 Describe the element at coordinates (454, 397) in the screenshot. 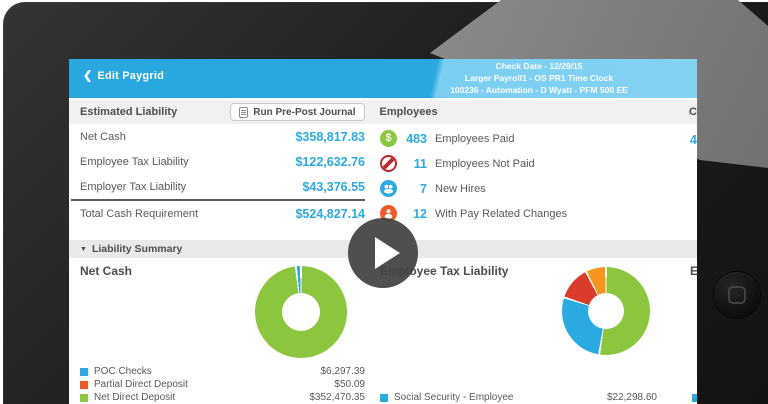

I see `legend-label: Social Security - Employee` at that location.